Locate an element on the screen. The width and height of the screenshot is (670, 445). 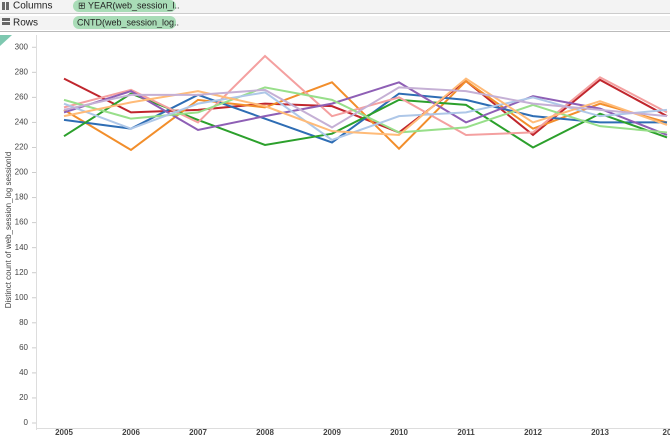
y-tick-label: 60 is located at coordinates (23, 347).